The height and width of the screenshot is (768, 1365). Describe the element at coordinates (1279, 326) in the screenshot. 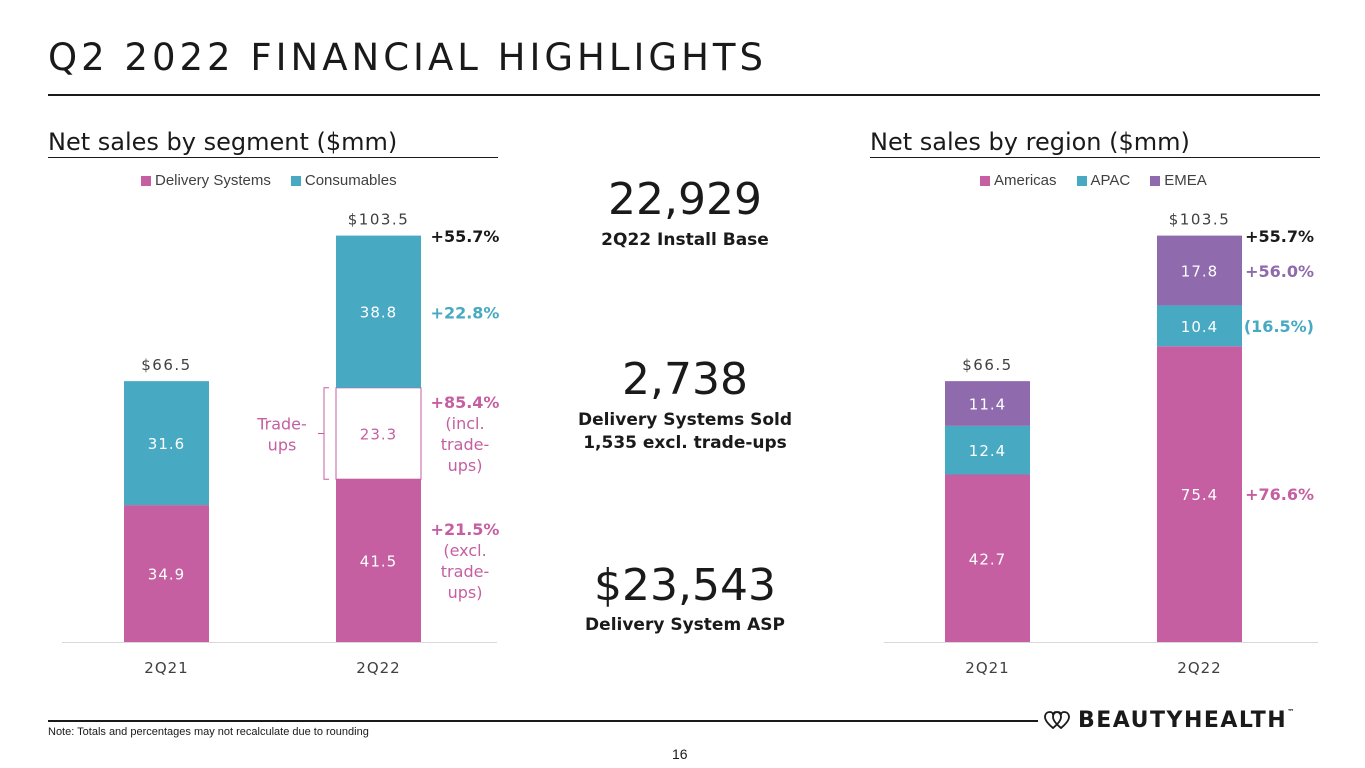

I see `growth-annotation: (16.5%)` at that location.